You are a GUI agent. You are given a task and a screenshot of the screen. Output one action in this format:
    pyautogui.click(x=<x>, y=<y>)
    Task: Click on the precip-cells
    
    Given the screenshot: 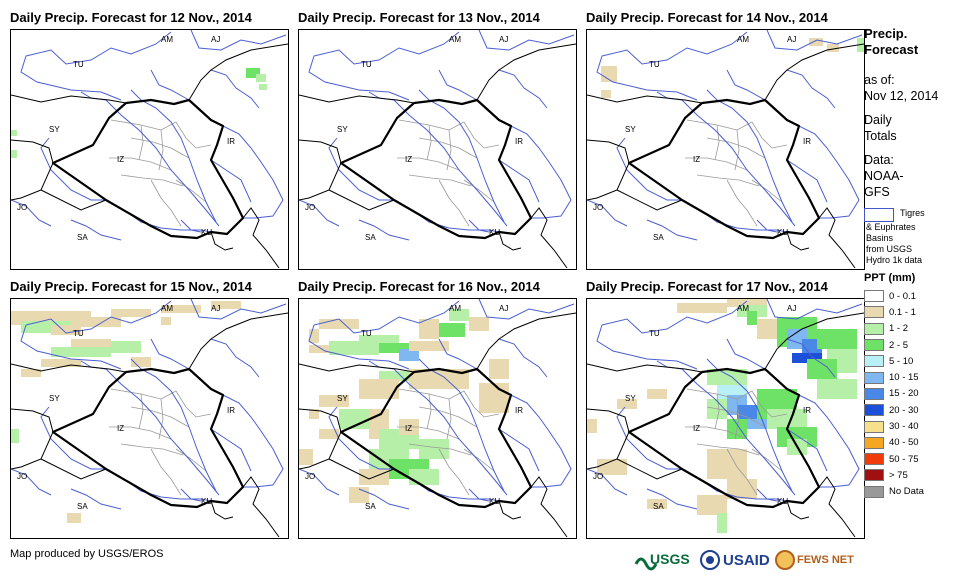 What is the action you would take?
    pyautogui.click(x=732, y=68)
    